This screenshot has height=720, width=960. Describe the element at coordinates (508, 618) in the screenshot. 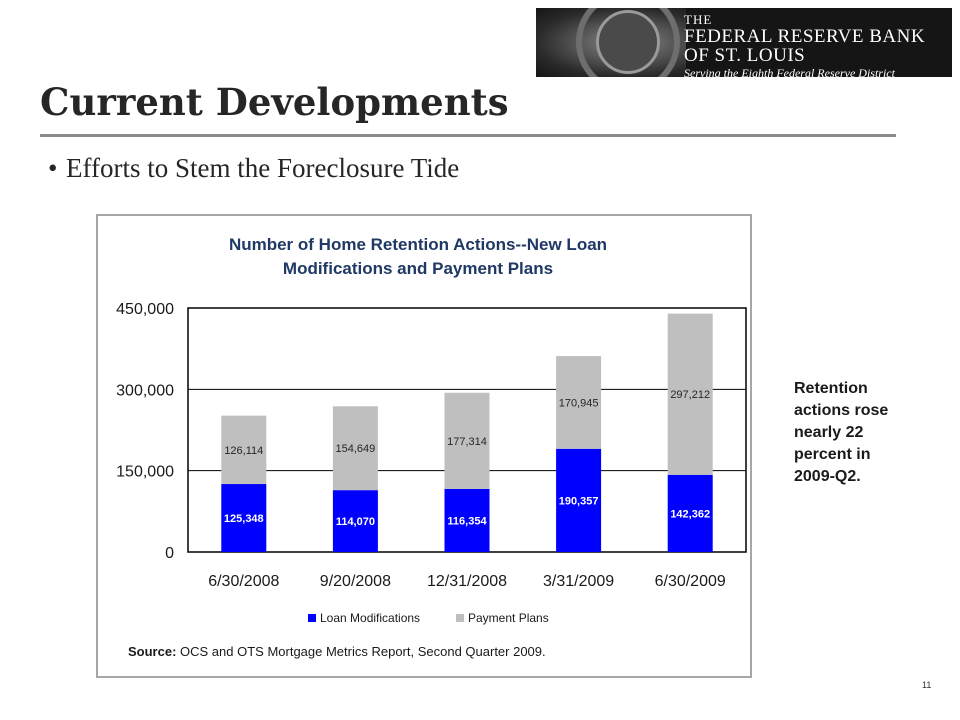

I see `legend-label: Payment Plans` at that location.